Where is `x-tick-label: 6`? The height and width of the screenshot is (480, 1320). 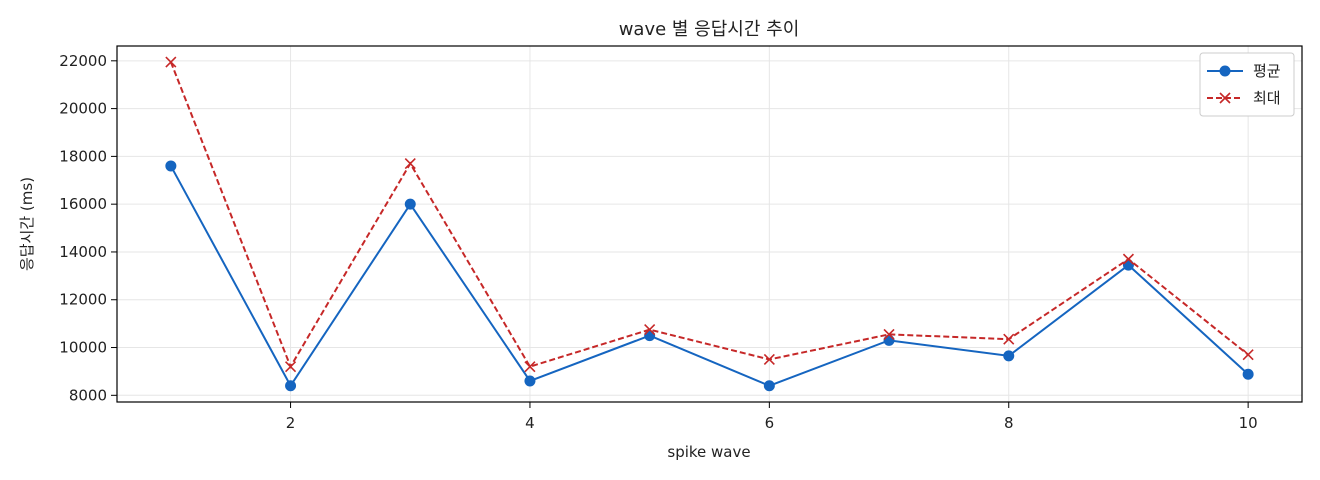 x-tick-label: 6 is located at coordinates (770, 423).